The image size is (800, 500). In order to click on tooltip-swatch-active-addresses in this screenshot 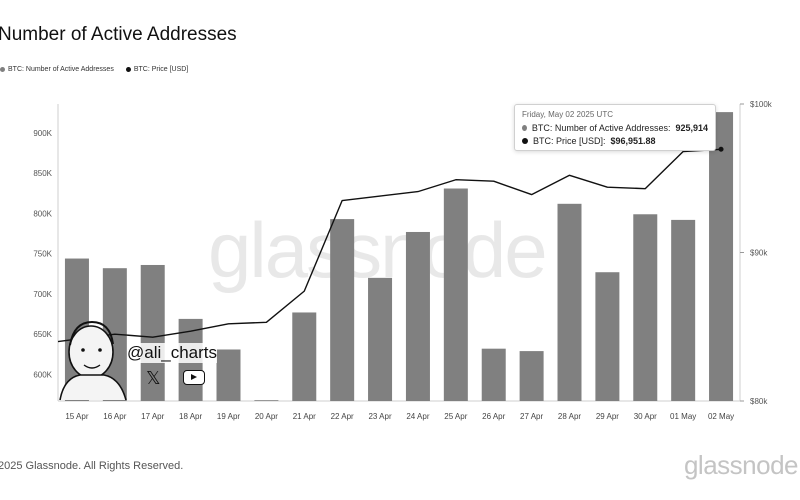, I will do `click(524, 128)`.